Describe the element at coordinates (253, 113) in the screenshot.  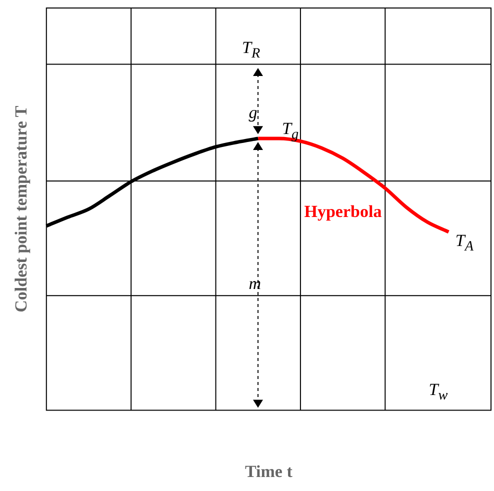
I see `text: g` at that location.